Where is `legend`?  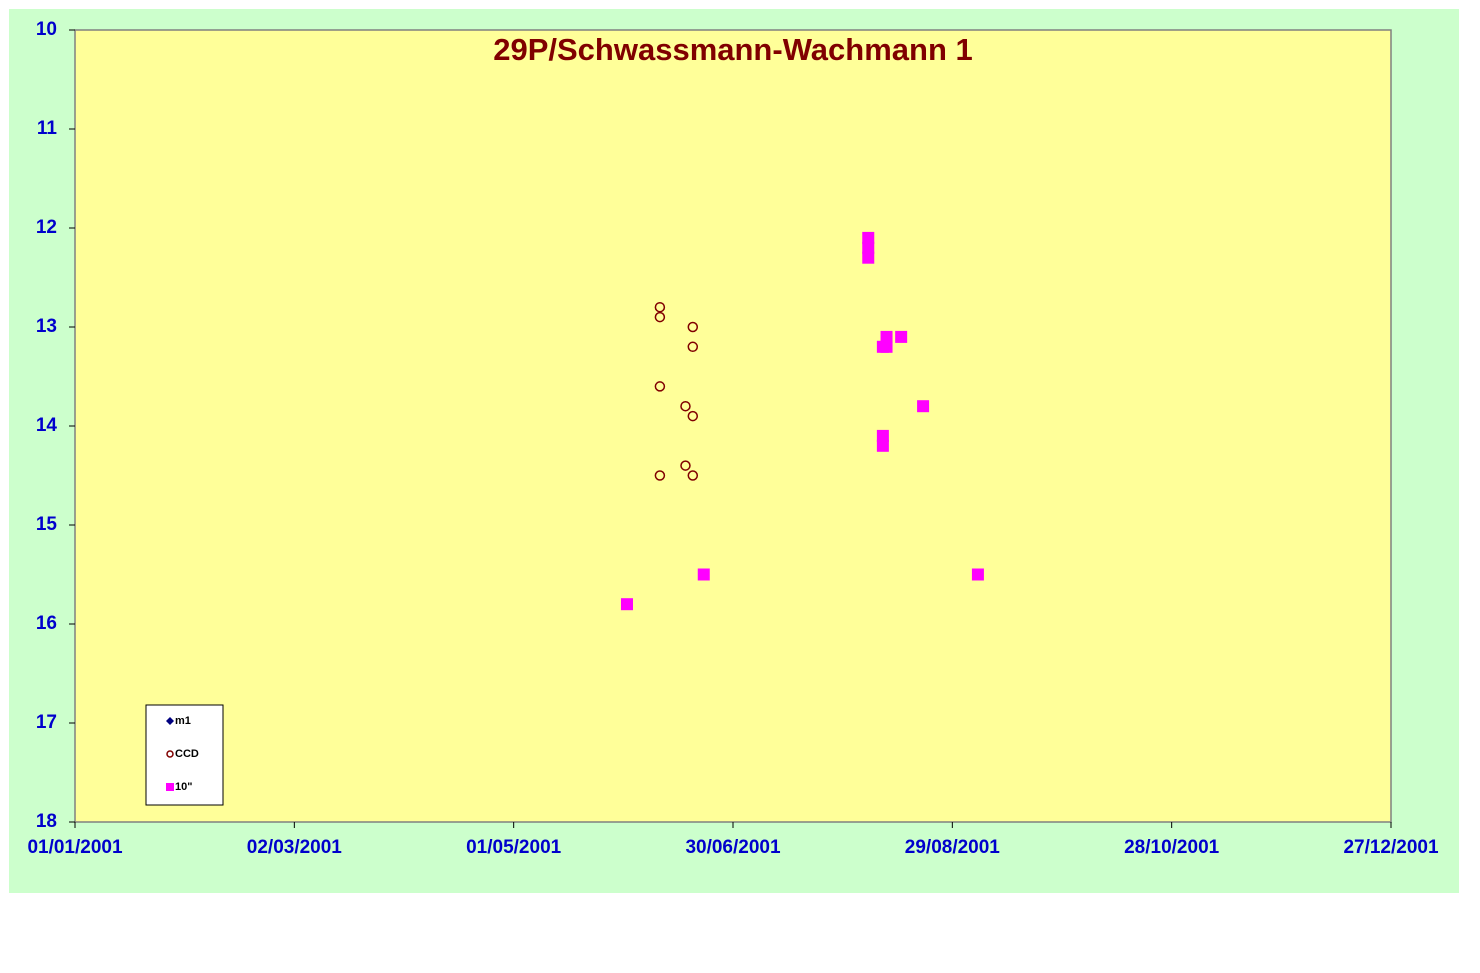 legend is located at coordinates (184, 755).